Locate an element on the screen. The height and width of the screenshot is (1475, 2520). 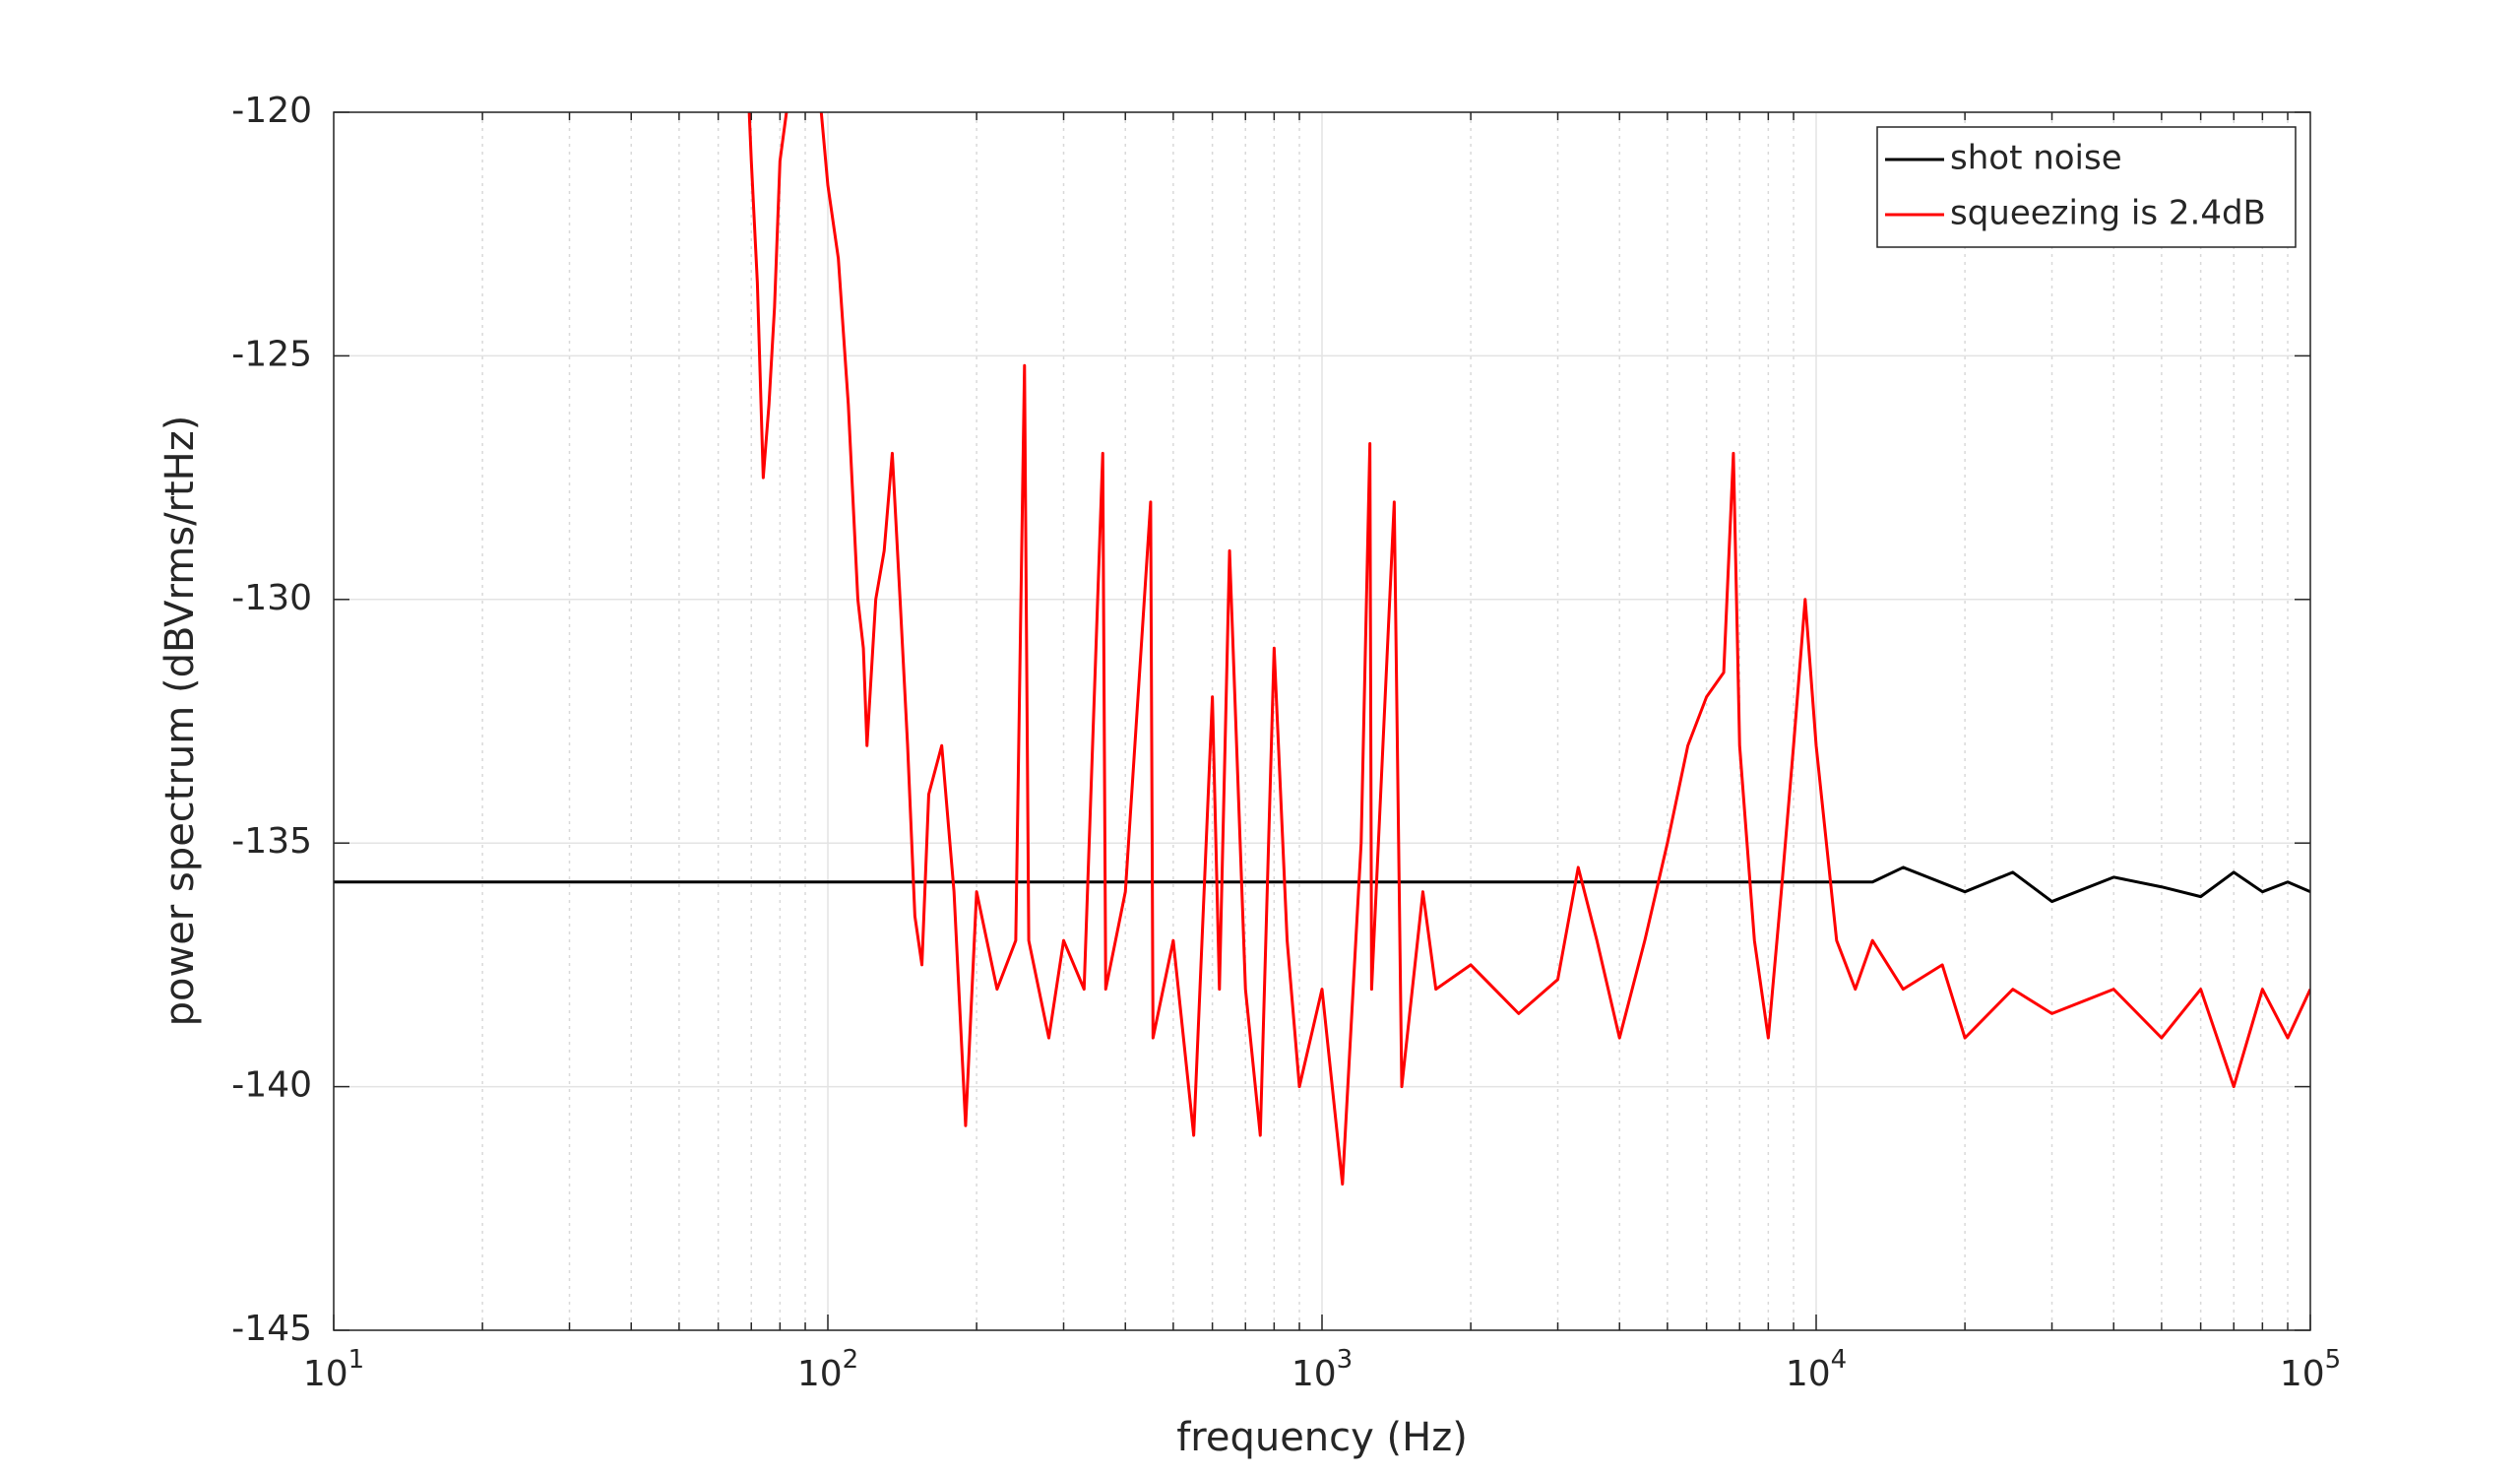
legend: shot noise squeezing is 2.4dB is located at coordinates (2086, 187).